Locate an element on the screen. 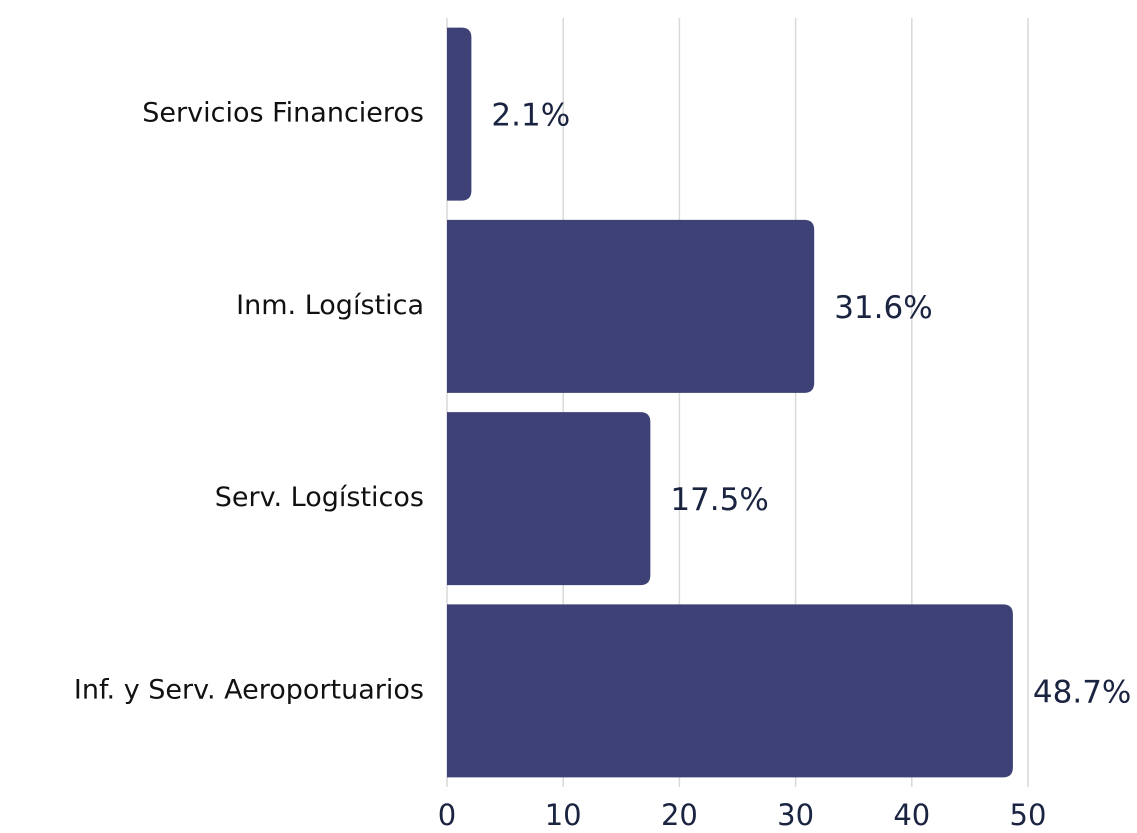 The width and height of the screenshot is (1137, 833). value-label: 17.5% is located at coordinates (719, 500).